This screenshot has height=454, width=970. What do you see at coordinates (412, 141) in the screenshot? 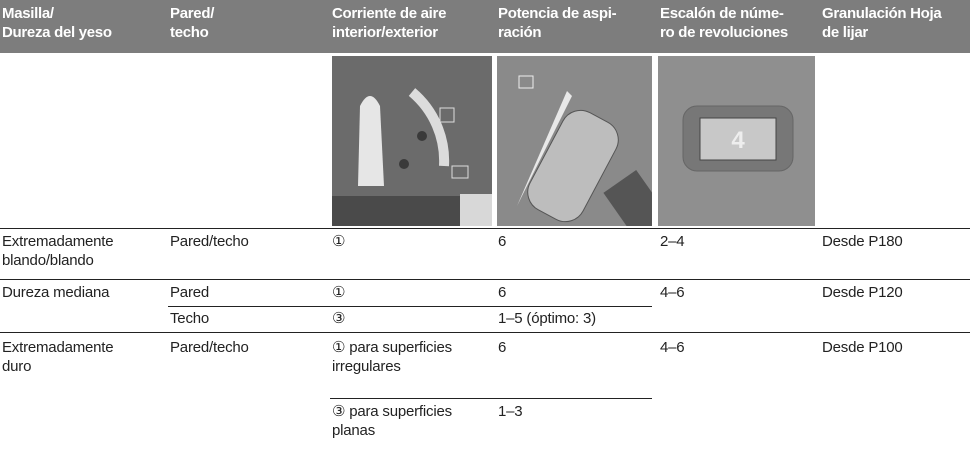
I see `airflow-image` at bounding box center [412, 141].